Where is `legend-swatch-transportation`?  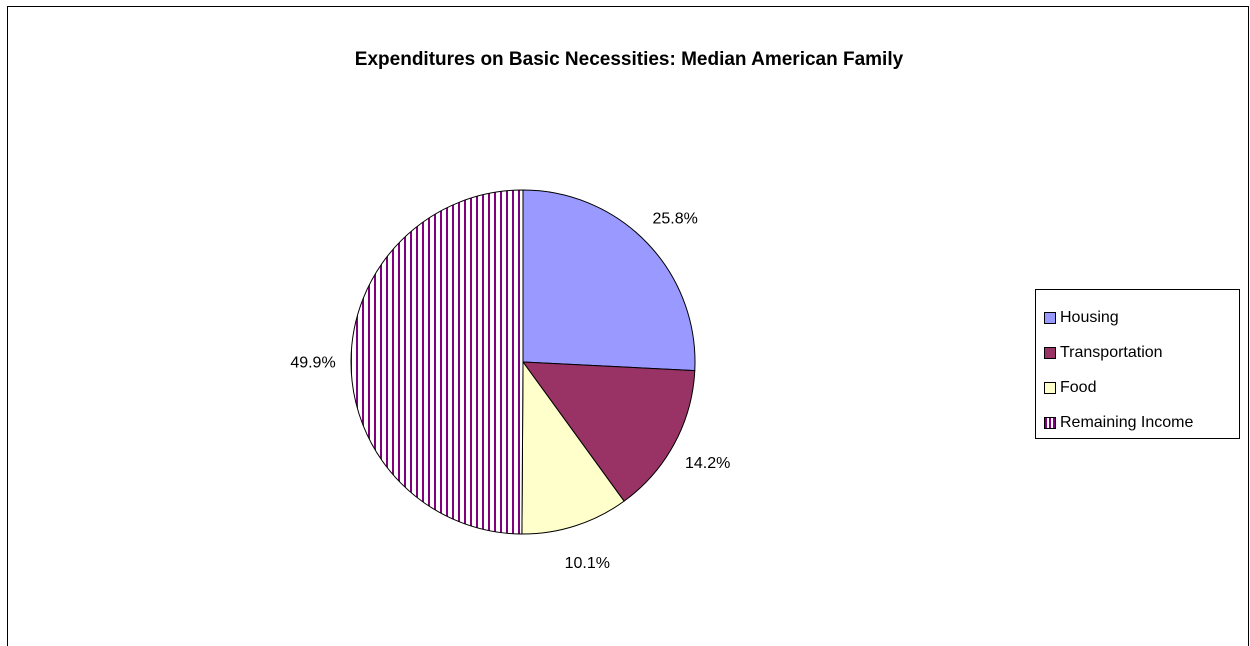
legend-swatch-transportation is located at coordinates (1050, 352).